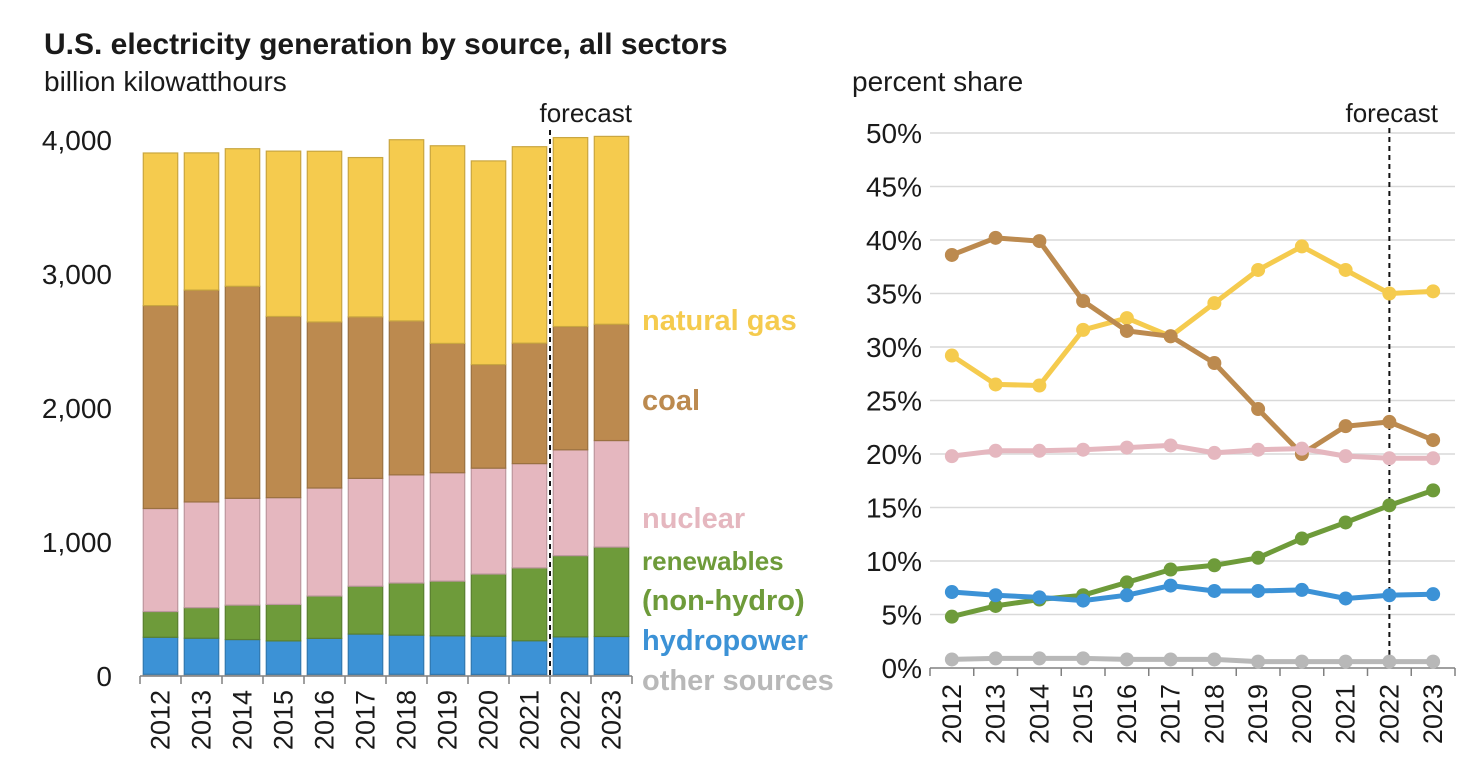  I want to click on y-tick-label: 2,000, so click(77, 408).